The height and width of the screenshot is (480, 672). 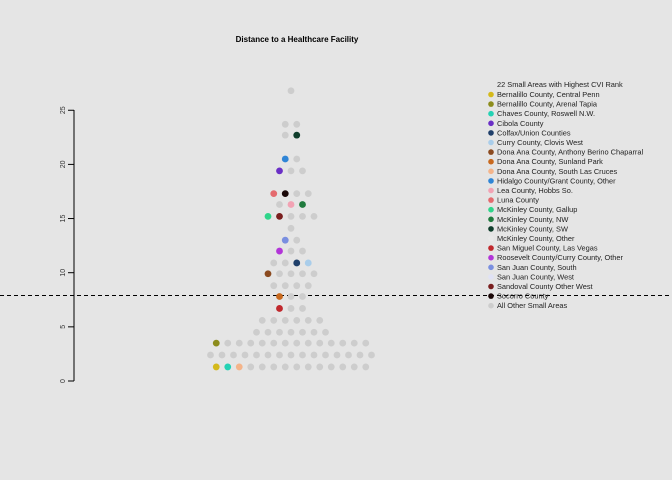 I want to click on legend-label: San Juan County, South, so click(x=537, y=267).